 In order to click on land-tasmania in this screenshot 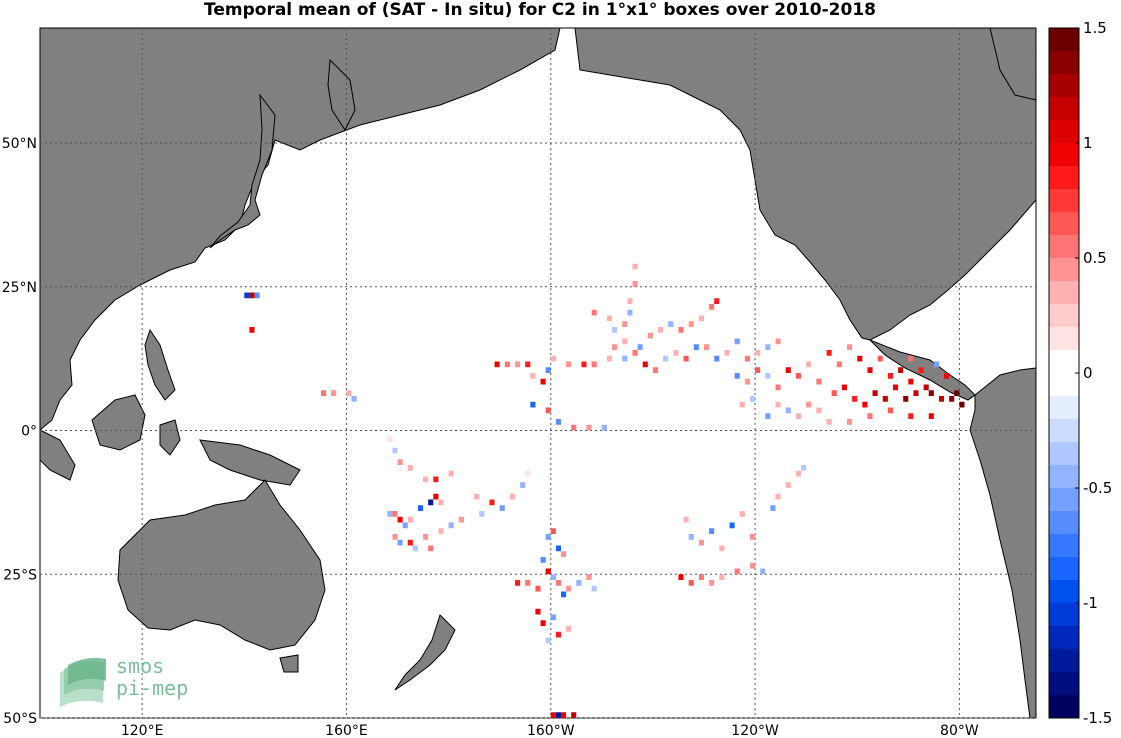, I will do `click(289, 663)`.